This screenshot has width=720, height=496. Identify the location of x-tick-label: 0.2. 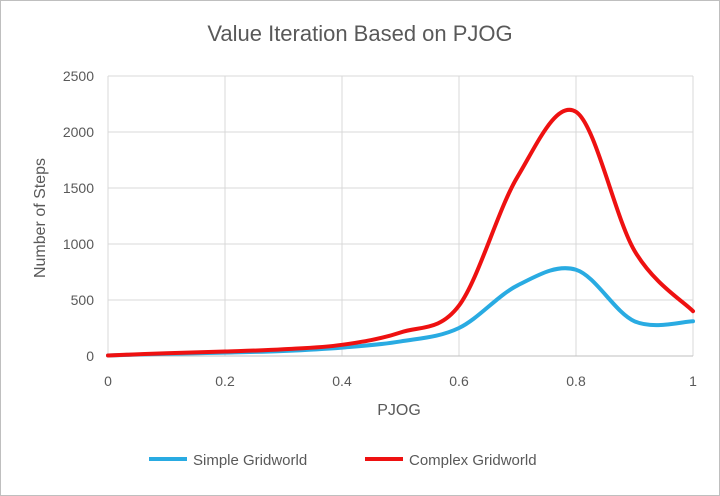
(225, 381).